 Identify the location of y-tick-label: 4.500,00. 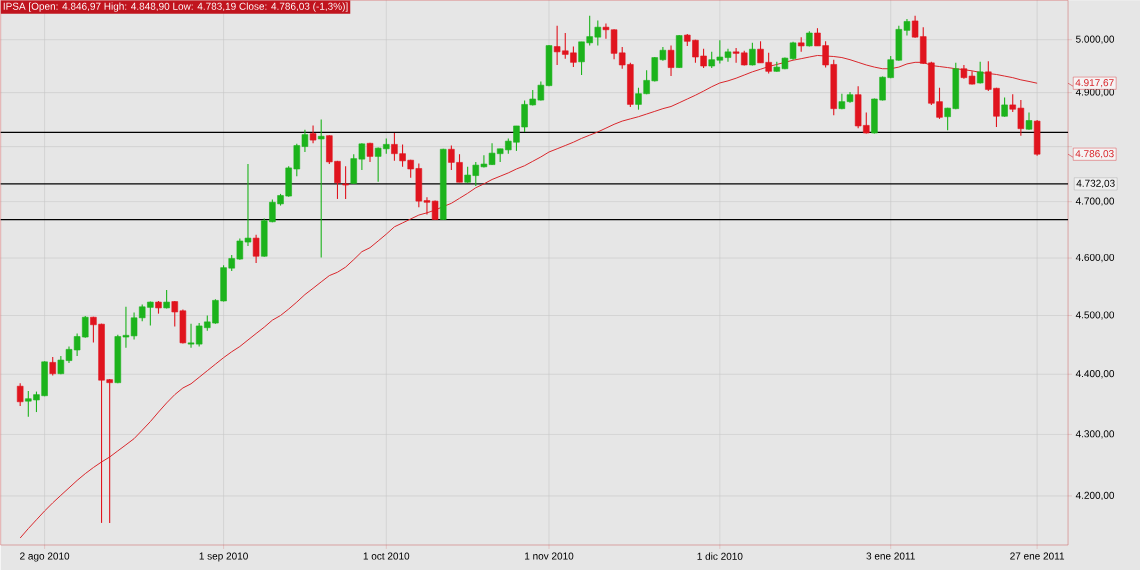
(1095, 315).